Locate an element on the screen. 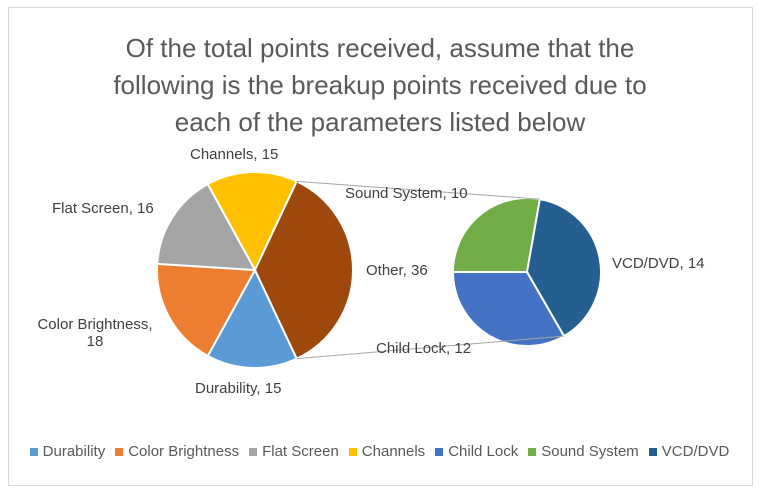 This screenshot has height=492, width=759. connector-line-top is located at coordinates (418, 190).